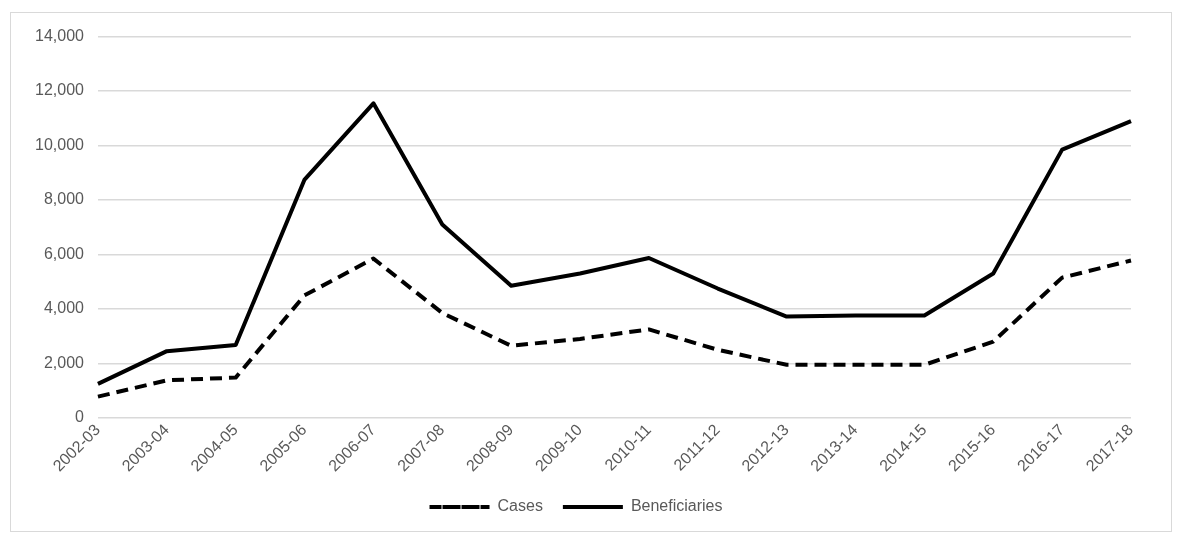 The height and width of the screenshot is (533, 1186). Describe the element at coordinates (64, 253) in the screenshot. I see `y-tick-label: 6,000` at that location.